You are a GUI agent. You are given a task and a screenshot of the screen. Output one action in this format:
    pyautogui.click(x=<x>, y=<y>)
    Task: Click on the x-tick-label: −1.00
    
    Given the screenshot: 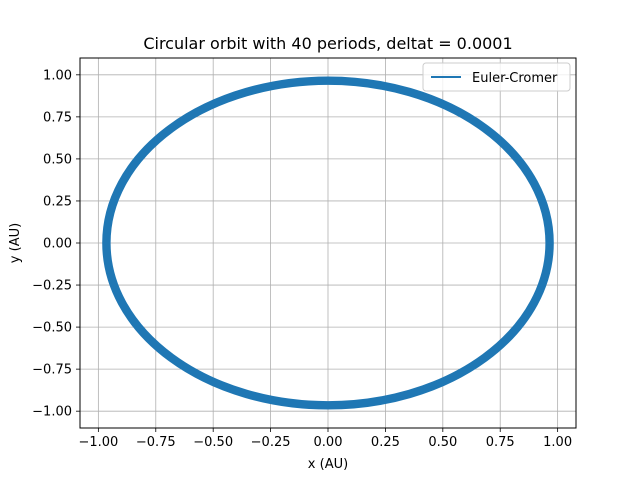 What is the action you would take?
    pyautogui.click(x=98, y=442)
    